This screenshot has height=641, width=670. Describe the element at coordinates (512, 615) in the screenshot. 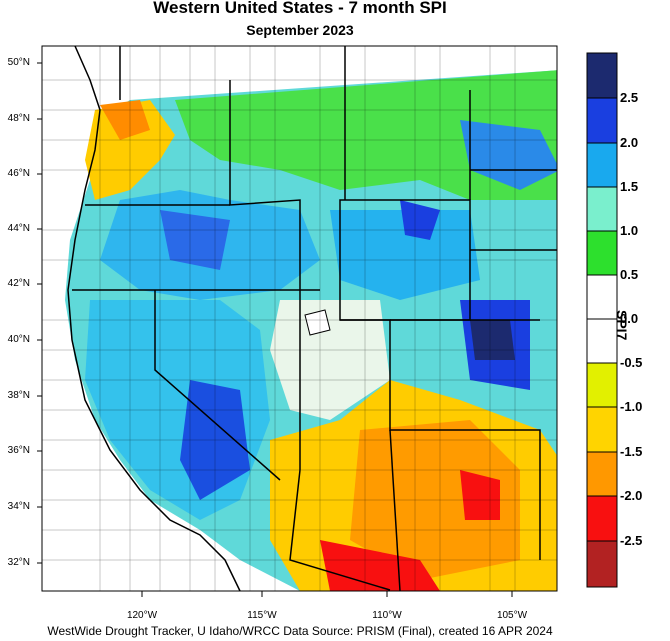

I see `lon-label-105: 105°W` at that location.